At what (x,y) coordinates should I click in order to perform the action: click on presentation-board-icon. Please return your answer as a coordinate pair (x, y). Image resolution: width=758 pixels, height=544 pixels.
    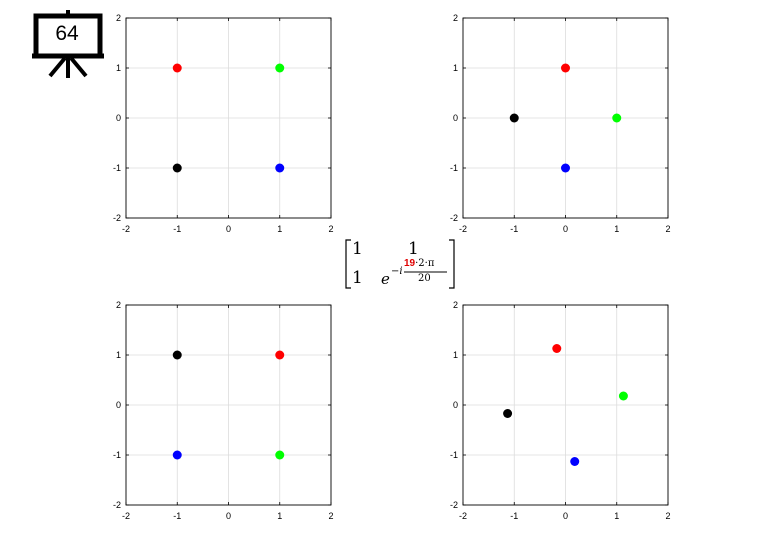
    Looking at the image, I should click on (68, 44).